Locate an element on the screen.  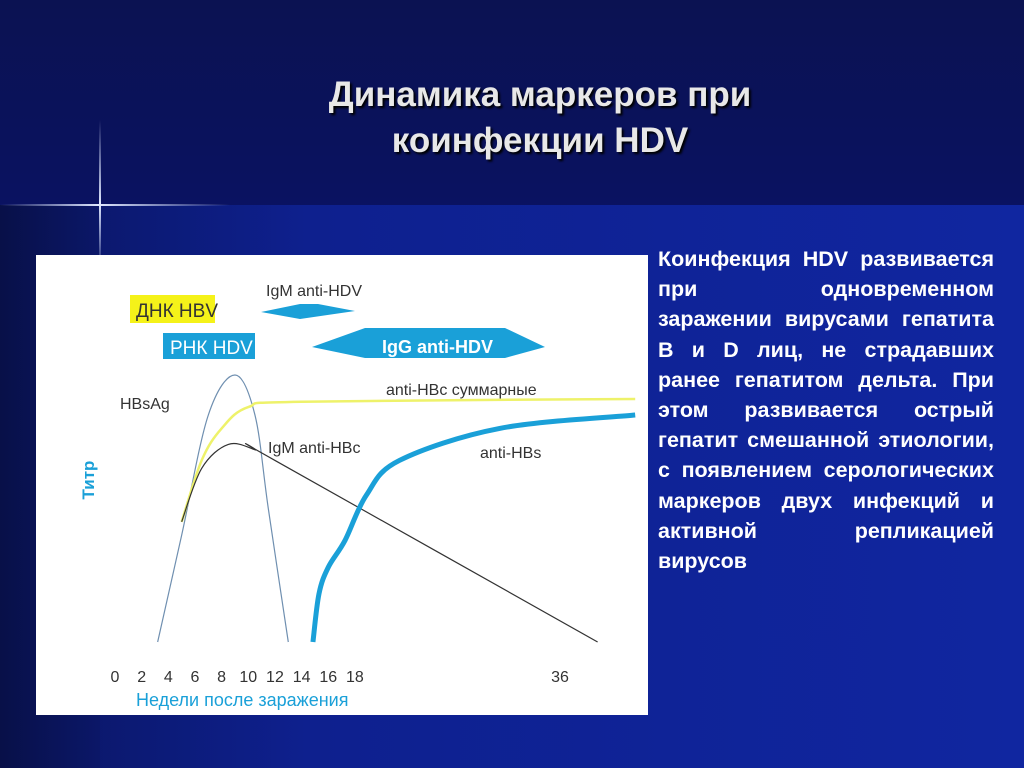
x-tick-label: 36 is located at coordinates (560, 677).